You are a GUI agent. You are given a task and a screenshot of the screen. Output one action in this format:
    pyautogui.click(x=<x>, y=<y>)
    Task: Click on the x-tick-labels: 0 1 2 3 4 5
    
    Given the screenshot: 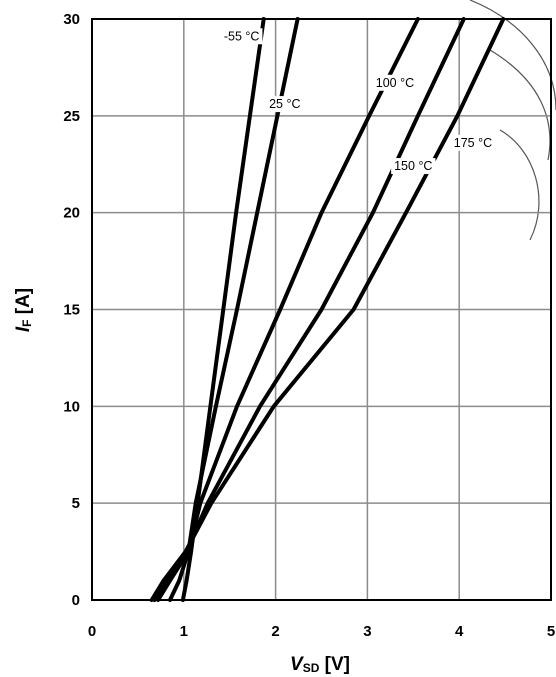 What is the action you would take?
    pyautogui.click(x=321, y=631)
    